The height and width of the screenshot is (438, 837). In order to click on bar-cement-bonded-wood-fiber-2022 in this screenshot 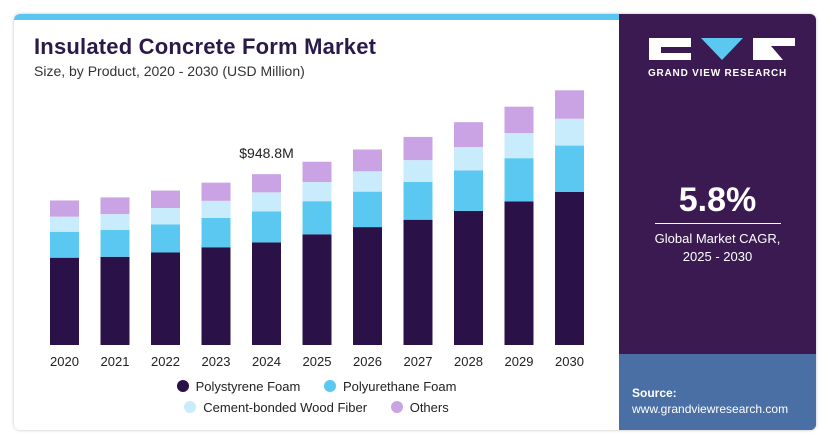, I will do `click(165, 216)`.